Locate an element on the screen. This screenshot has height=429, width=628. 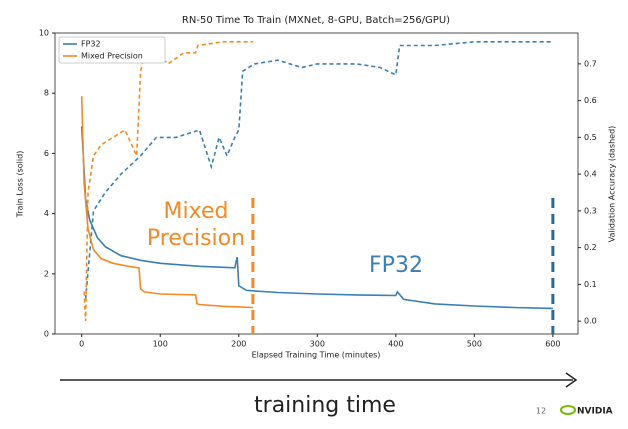
legend-box is located at coordinates (112, 50).